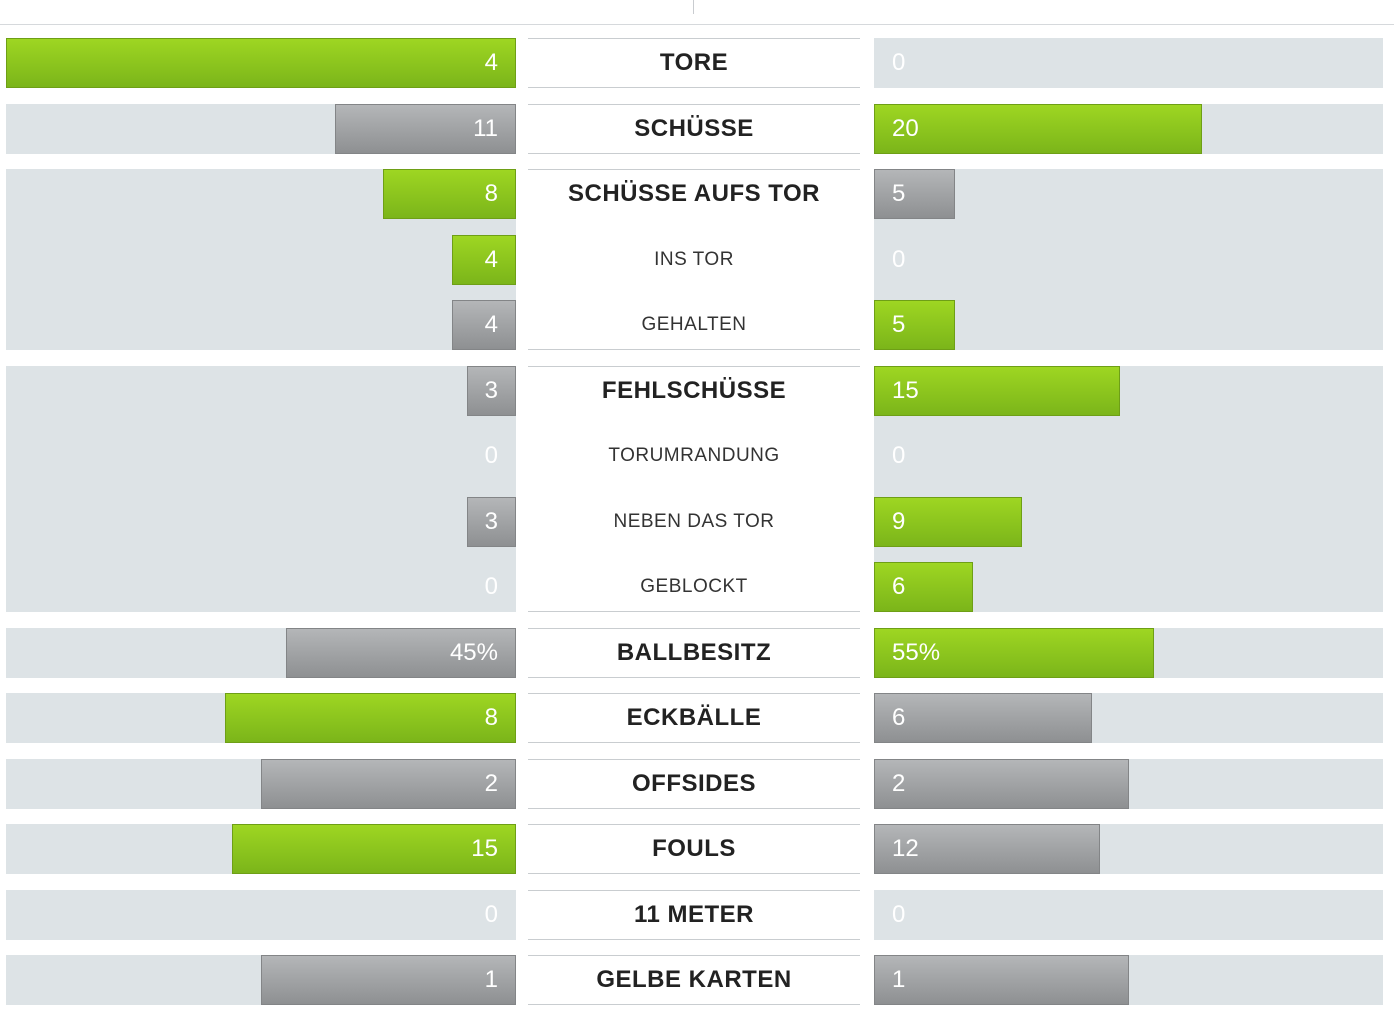  Describe the element at coordinates (905, 848) in the screenshot. I see `right-stat-value: 12` at that location.